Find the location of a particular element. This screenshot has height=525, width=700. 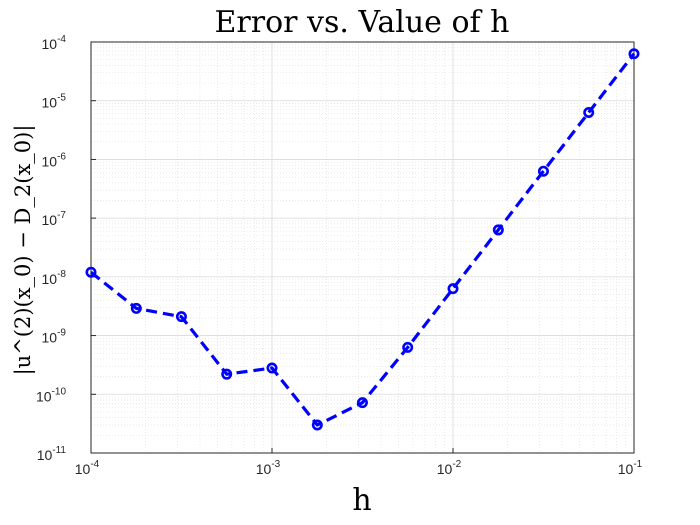

y-tick-label: 10⁻⁶ is located at coordinates (54, 160).